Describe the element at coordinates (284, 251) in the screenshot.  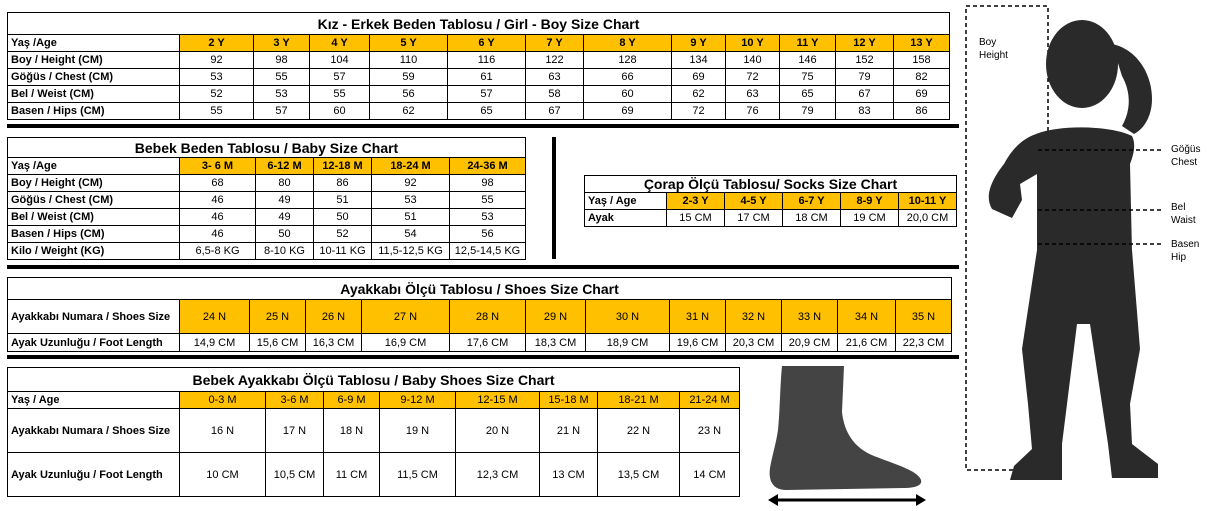
I see `table-cell: 8-10 KG` at that location.